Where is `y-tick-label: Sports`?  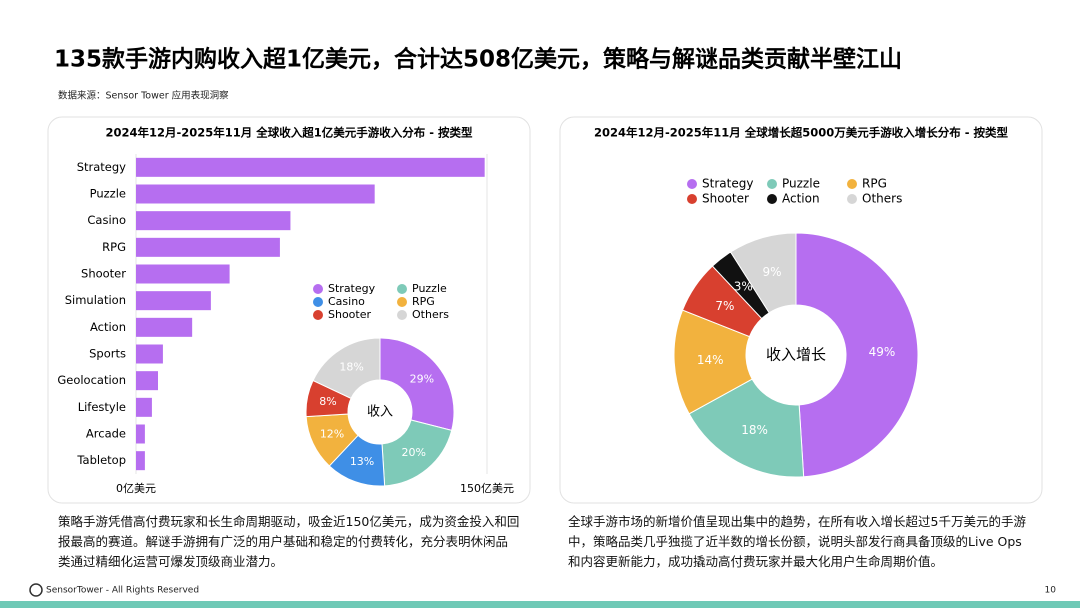
y-tick-label: Sports is located at coordinates (107, 354).